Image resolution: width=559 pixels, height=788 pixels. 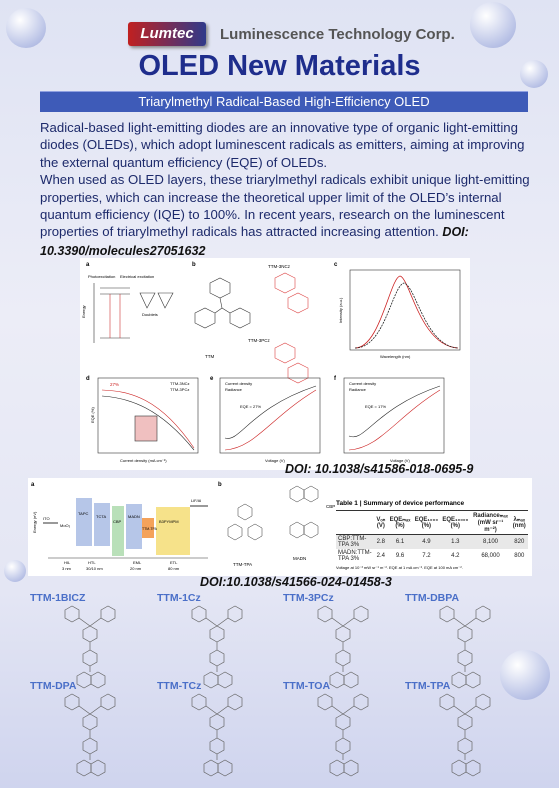 I want to click on doi: DOI: 10.3390/molecules27051632, so click(x=254, y=241).